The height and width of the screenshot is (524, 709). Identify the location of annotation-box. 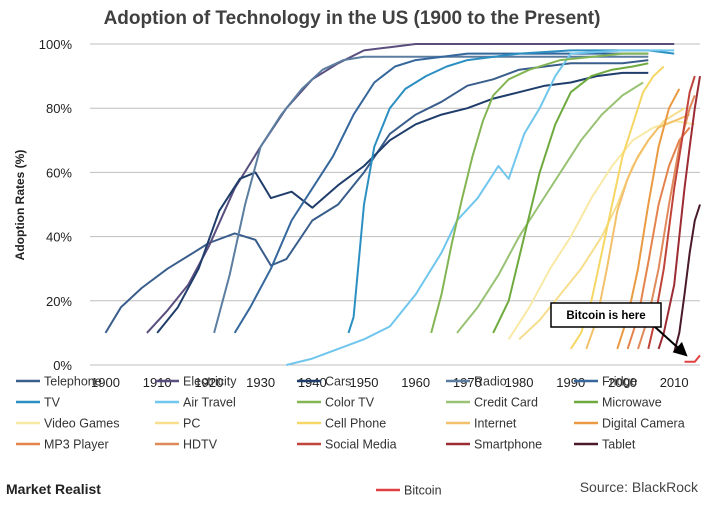
(606, 315).